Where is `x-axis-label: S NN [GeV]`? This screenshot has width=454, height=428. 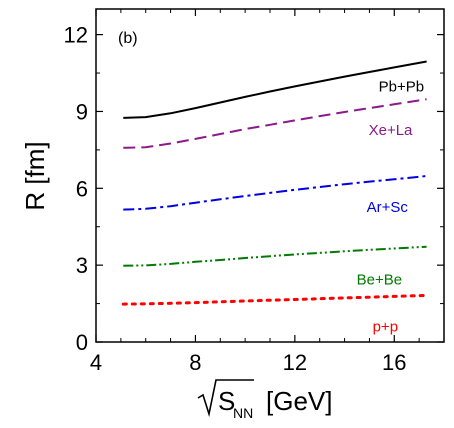 x-axis-label: S NN [GeV] is located at coordinates (264, 400).